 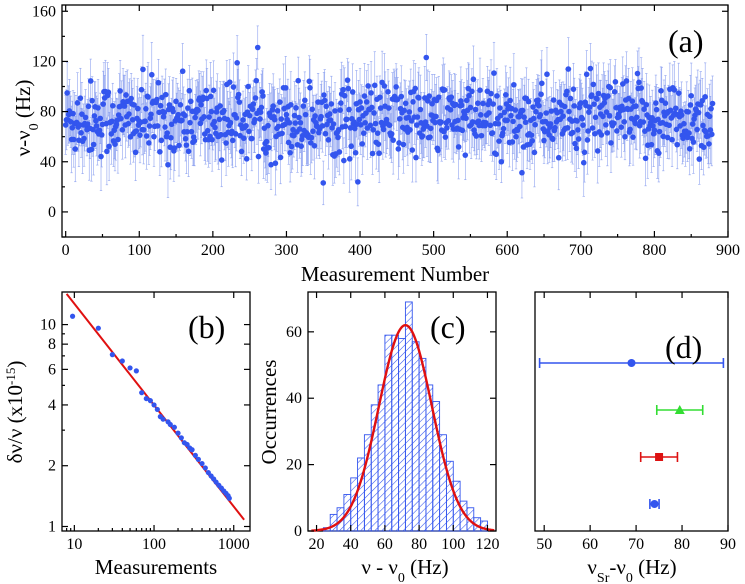 I want to click on panel-c-y-ticks: 0 20 40 60, so click(x=391, y=432).